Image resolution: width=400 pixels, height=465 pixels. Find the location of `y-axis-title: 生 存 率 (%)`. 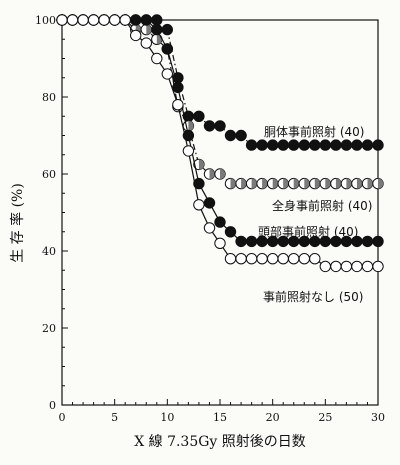

y-axis-title: 生 存 率 (%) is located at coordinates (17, 223).